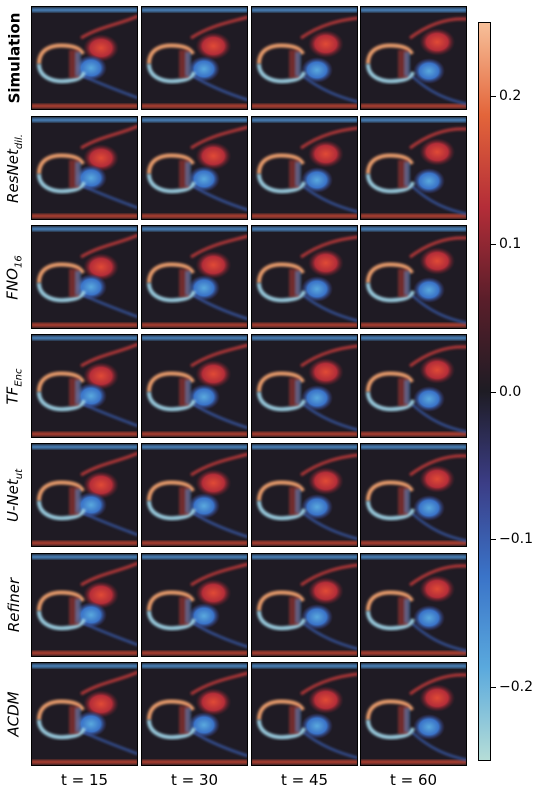 This screenshot has height=801, width=547. I want to click on colorbar-tick-label: −0.1, so click(516, 539).